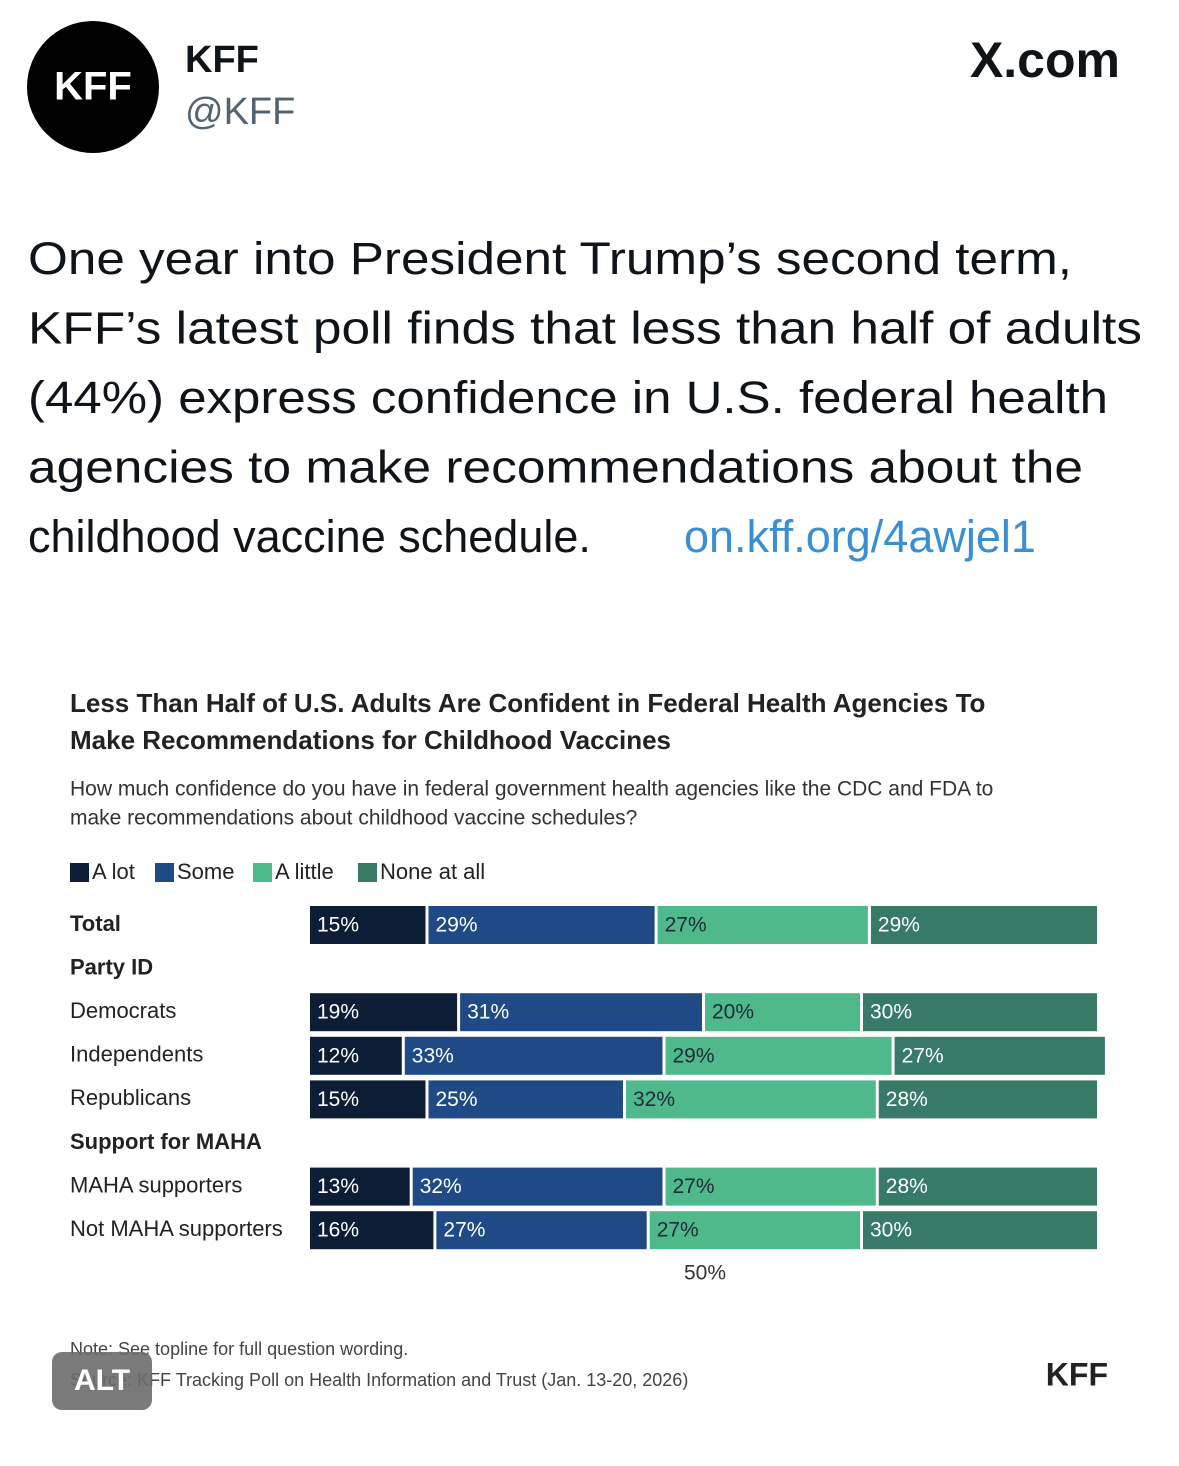 The image size is (1179, 1466). Describe the element at coordinates (1077, 1374) in the screenshot. I see `chart-logo: KFF` at that location.